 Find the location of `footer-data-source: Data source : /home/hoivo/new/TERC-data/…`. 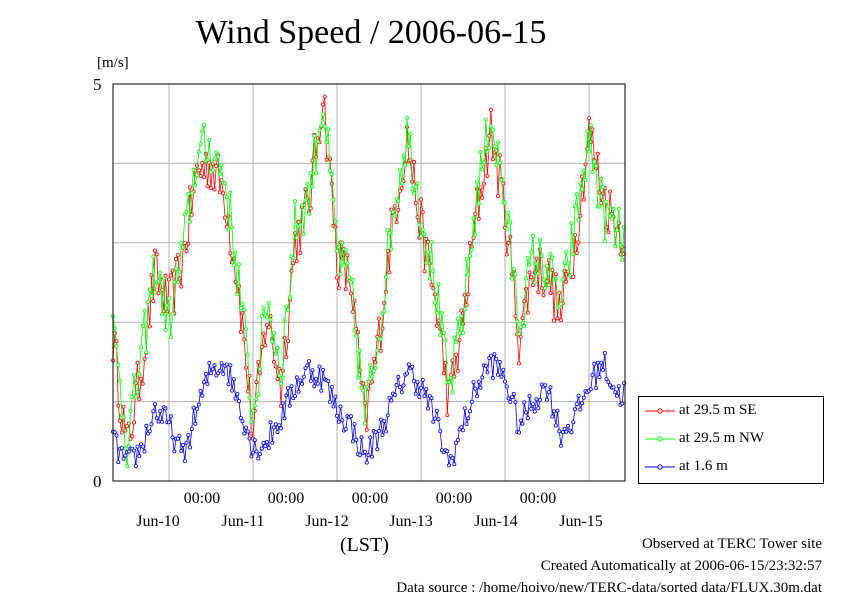

footer-data-source: Data source : /home/hoivo/new/TERC-data/… is located at coordinates (609, 588).